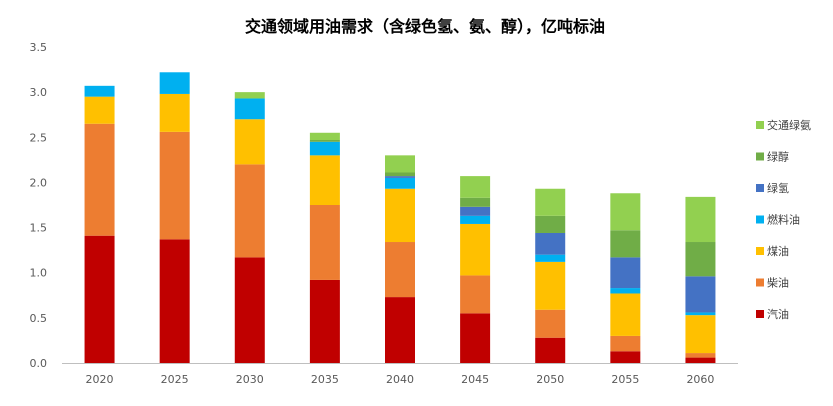 The width and height of the screenshot is (833, 406). I want to click on bar-stack-2040, so click(400, 259).